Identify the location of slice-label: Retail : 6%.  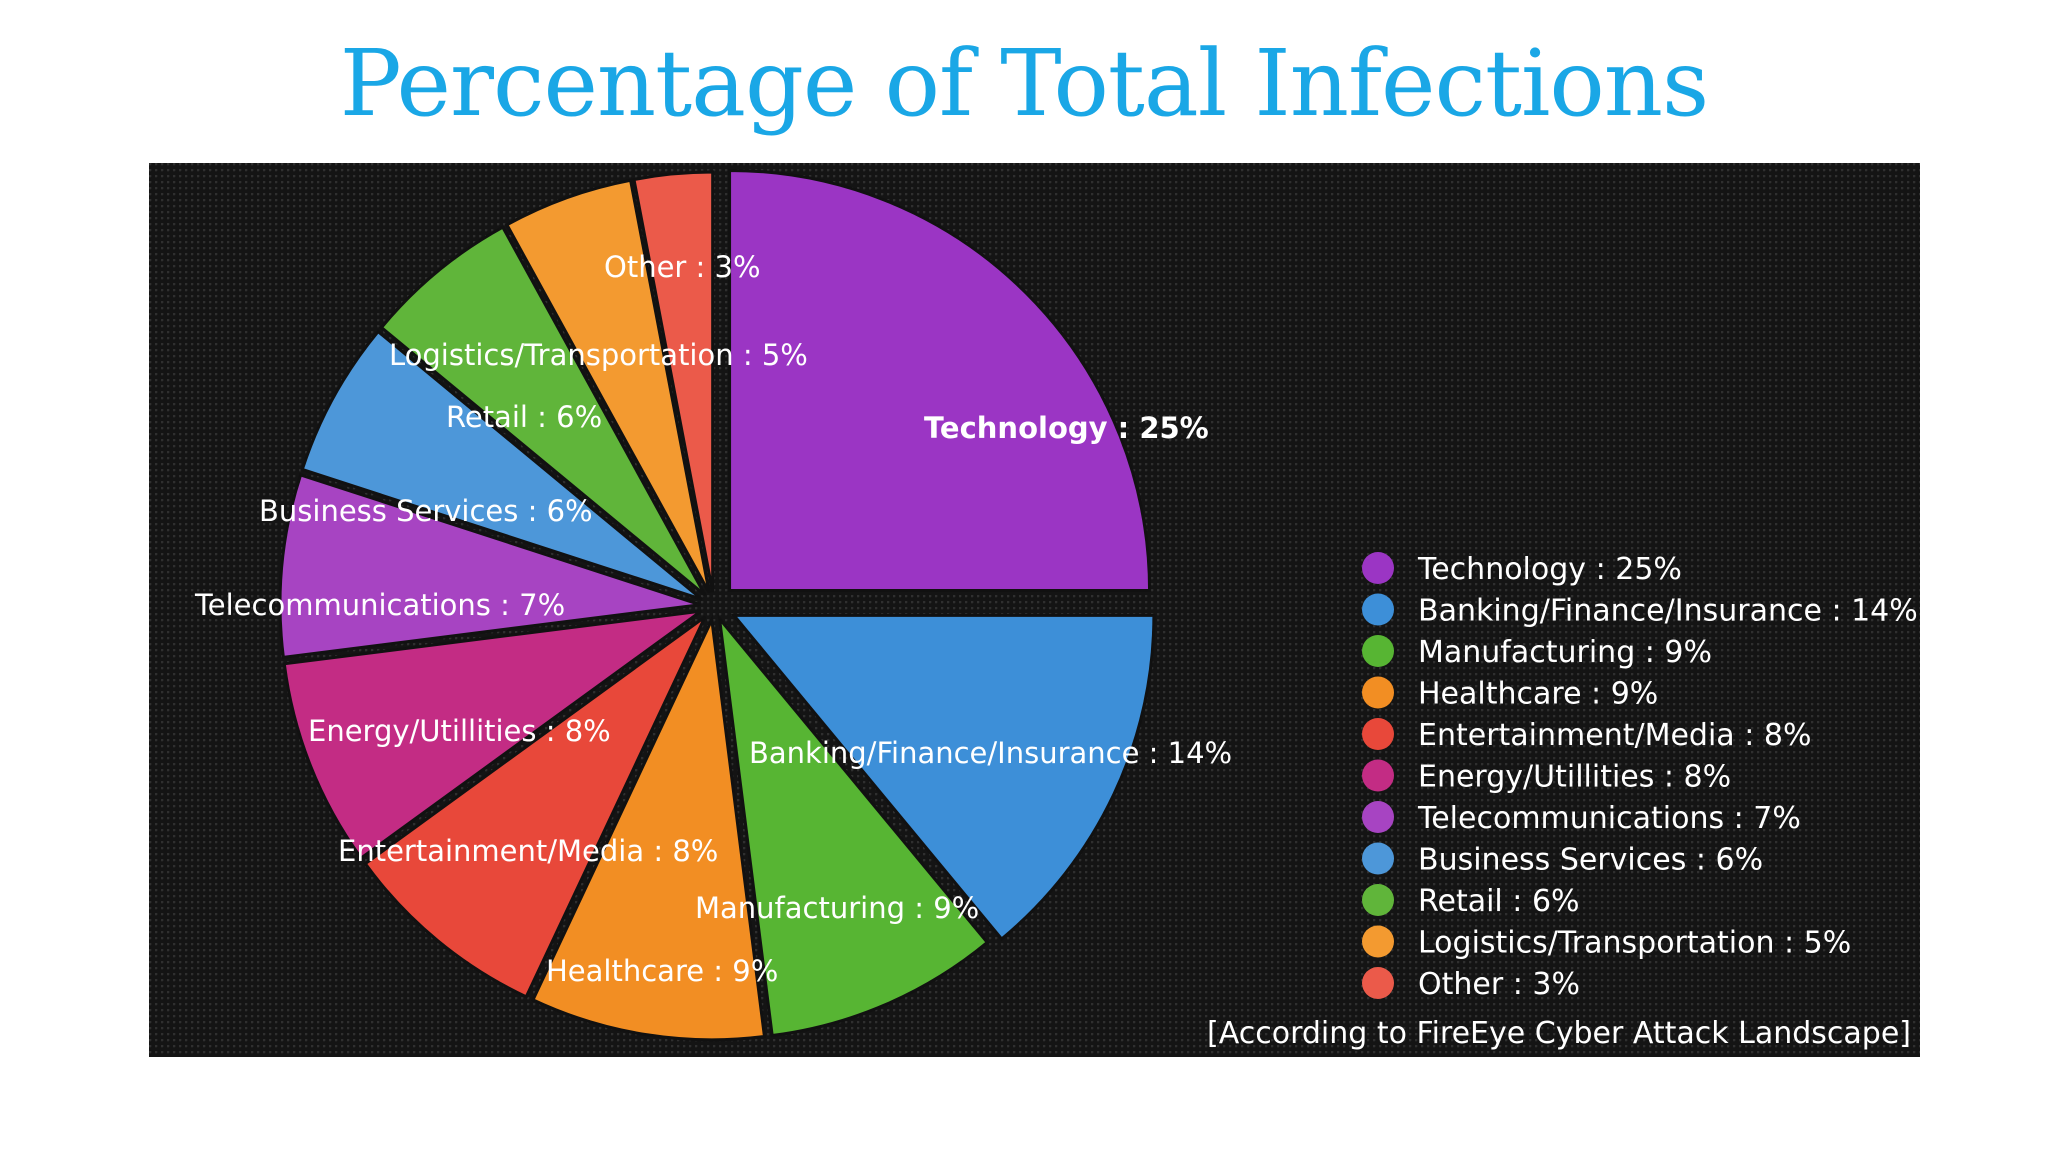
(524, 417).